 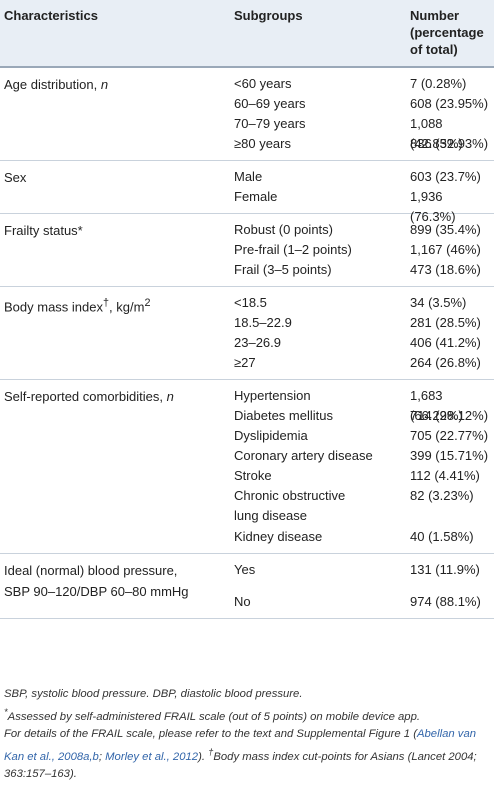 I want to click on subgroup-list: <18.5 18.5–22.9 23–26.9 ≥27, so click(x=263, y=332).